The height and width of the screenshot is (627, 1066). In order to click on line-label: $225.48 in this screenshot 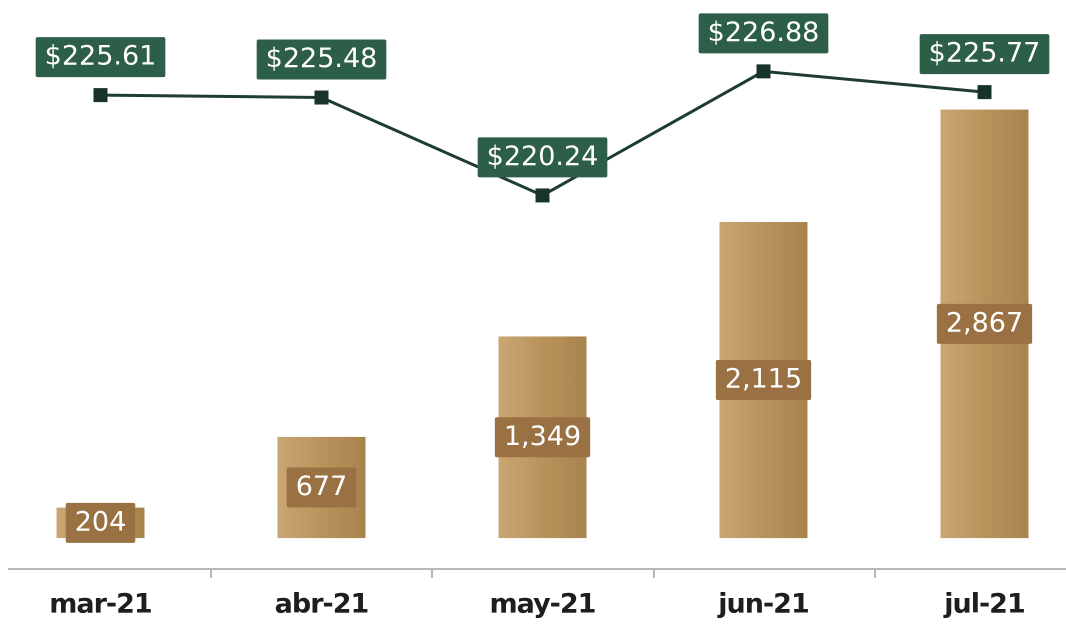, I will do `click(322, 58)`.